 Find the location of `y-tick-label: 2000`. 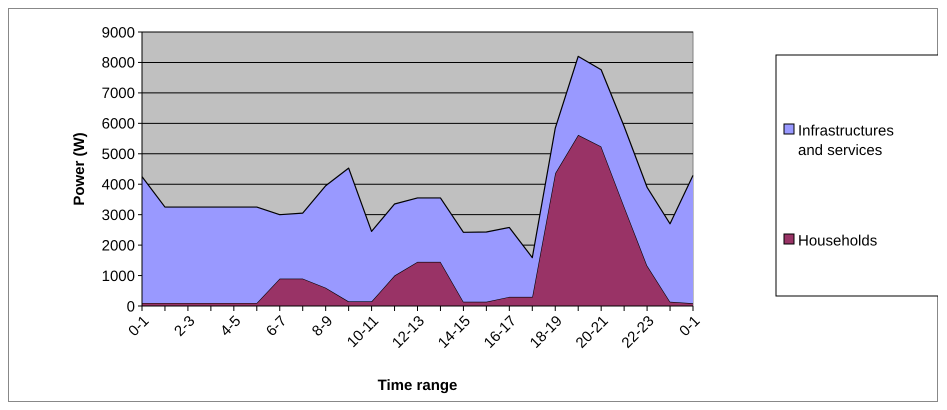

y-tick-label: 2000 is located at coordinates (118, 245).